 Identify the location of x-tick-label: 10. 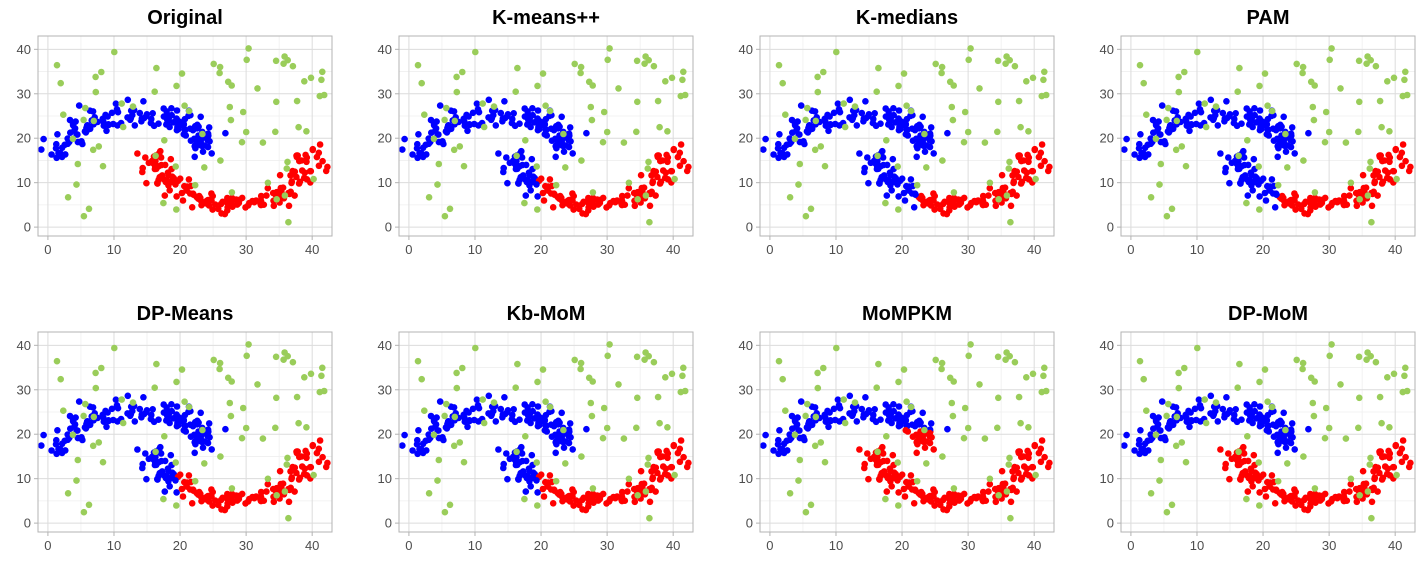
(1197, 545).